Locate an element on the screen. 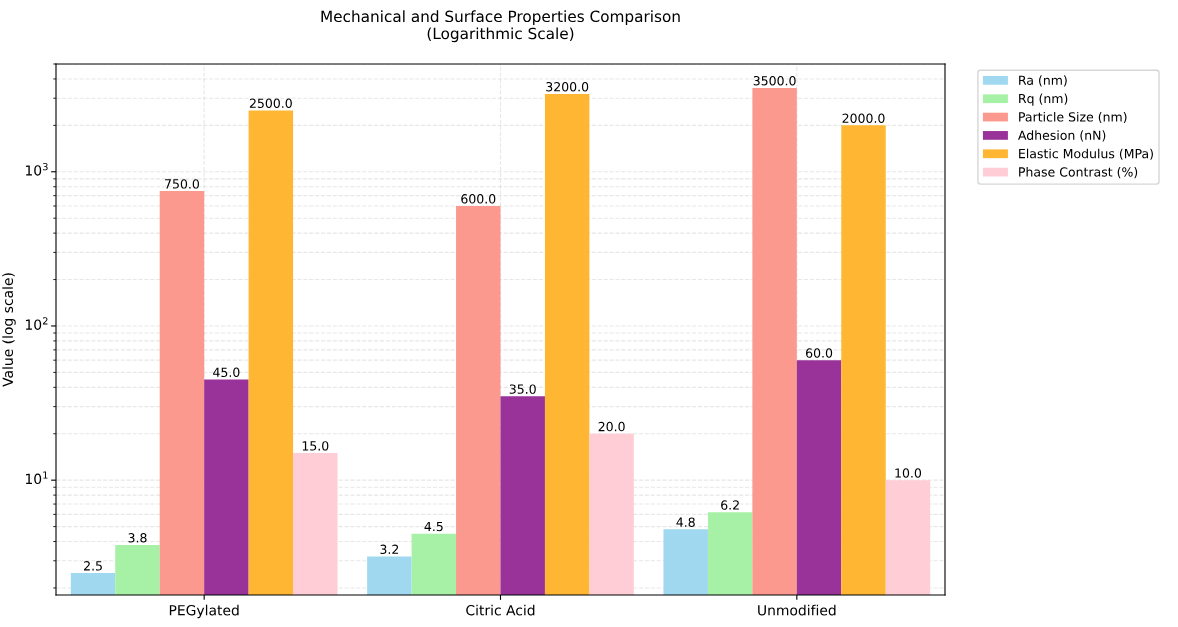  data-label: 45.0 is located at coordinates (226, 372).